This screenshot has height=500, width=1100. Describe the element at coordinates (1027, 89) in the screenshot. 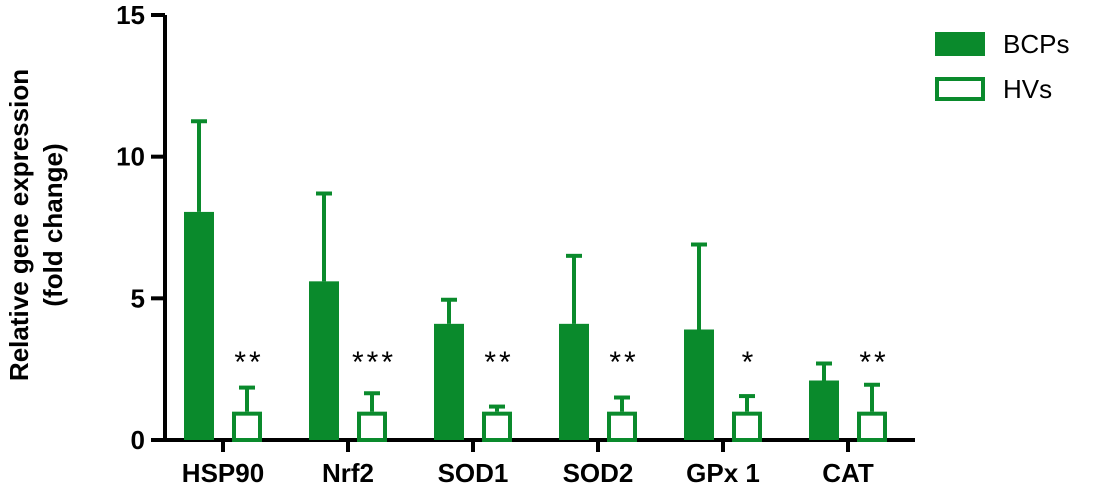

I see `legend-label-HVs: HVs` at that location.